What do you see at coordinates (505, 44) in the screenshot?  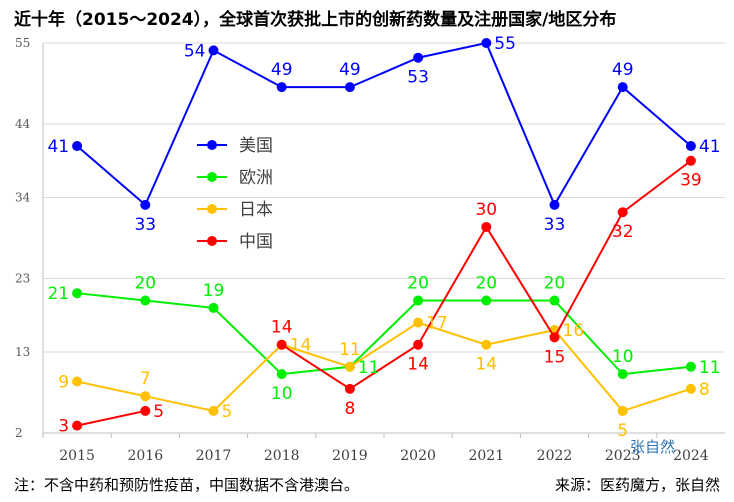 I see `data-label: 55` at bounding box center [505, 44].